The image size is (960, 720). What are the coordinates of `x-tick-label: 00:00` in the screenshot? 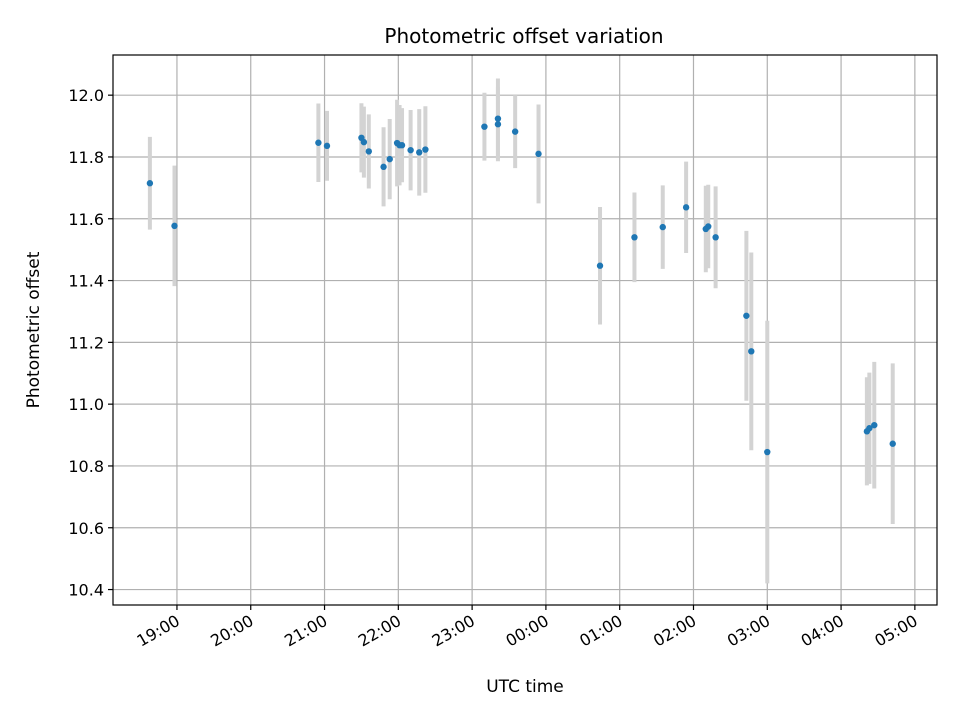 It's located at (526, 631).